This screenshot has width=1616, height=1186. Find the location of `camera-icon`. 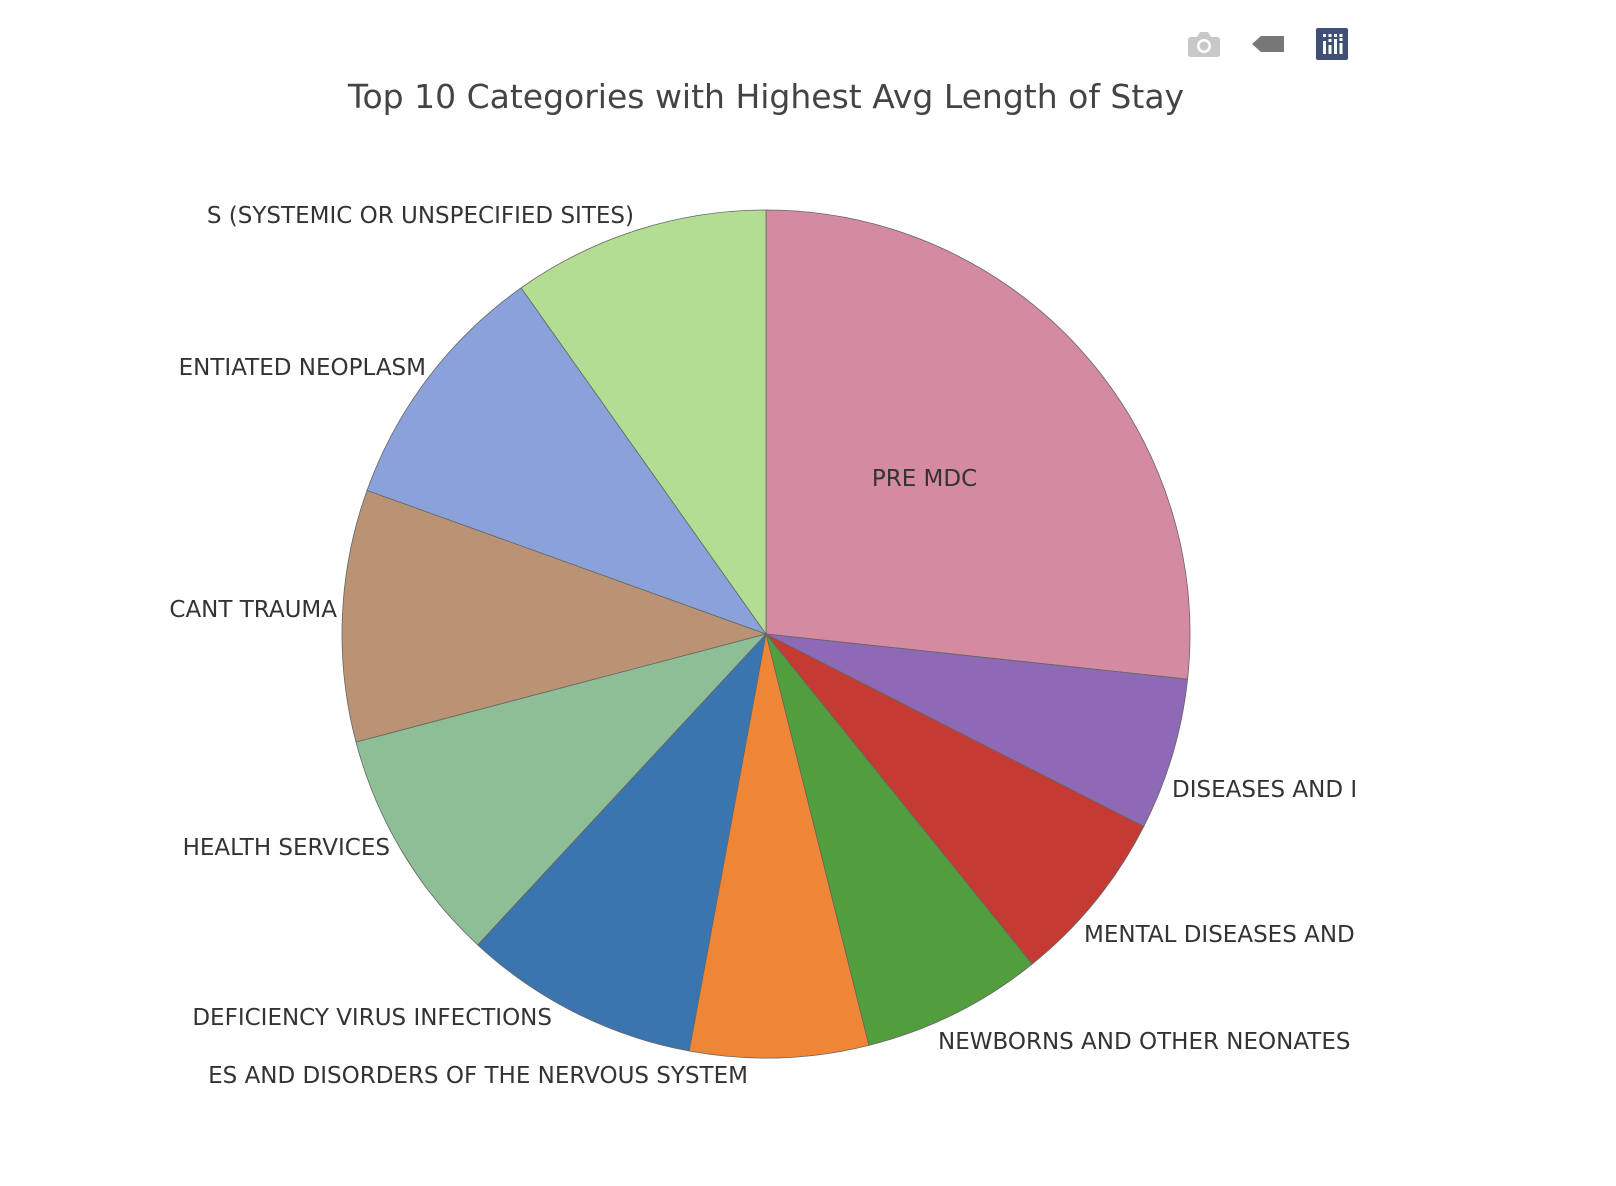

camera-icon is located at coordinates (1204, 44).